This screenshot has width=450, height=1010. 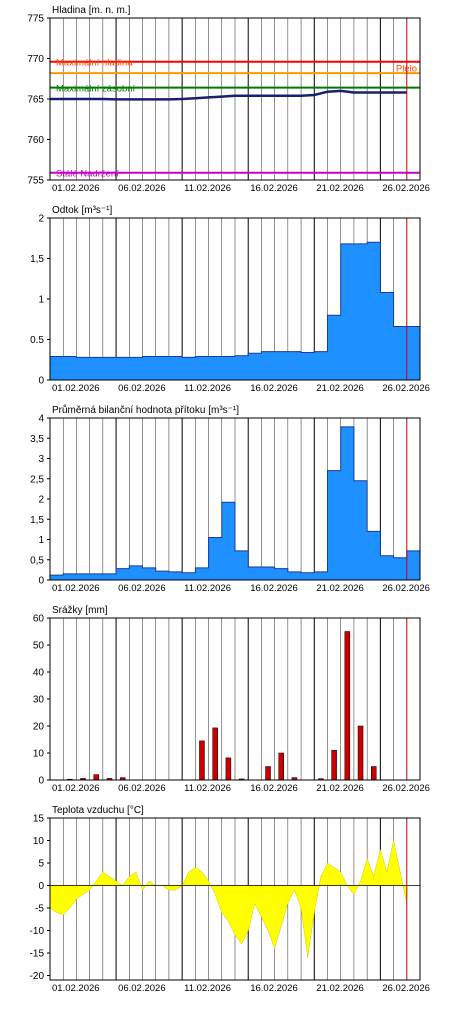 What do you see at coordinates (80, 610) in the screenshot?
I see `chart-title: Srážky [mm]` at bounding box center [80, 610].